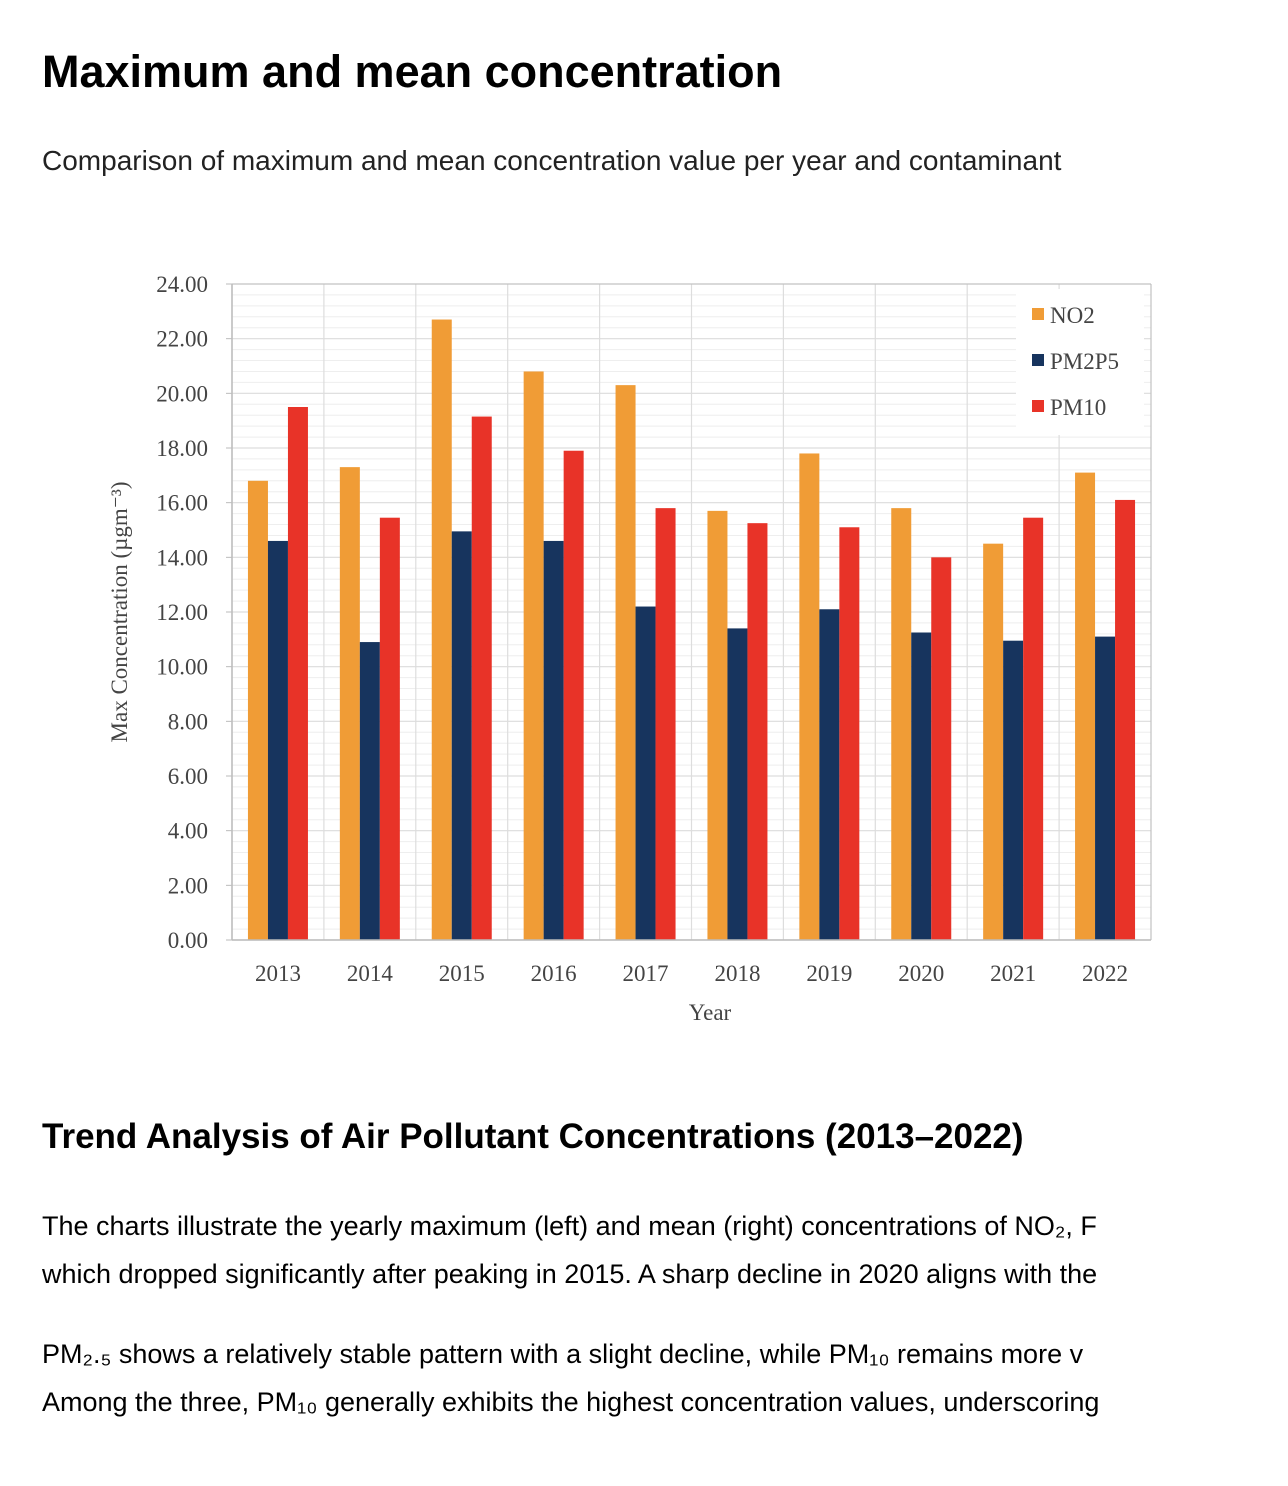 This screenshot has width=1288, height=1486. Describe the element at coordinates (646, 973) in the screenshot. I see `x-tick-label: 2017` at that location.